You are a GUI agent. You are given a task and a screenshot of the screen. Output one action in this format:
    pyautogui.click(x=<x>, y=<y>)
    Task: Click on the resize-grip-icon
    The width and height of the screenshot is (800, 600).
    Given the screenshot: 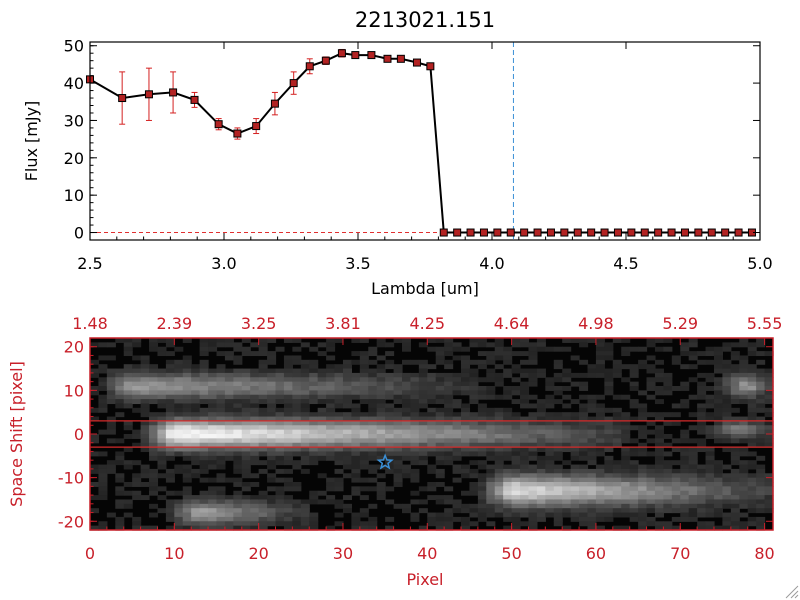 What is the action you would take?
    pyautogui.click(x=792, y=592)
    